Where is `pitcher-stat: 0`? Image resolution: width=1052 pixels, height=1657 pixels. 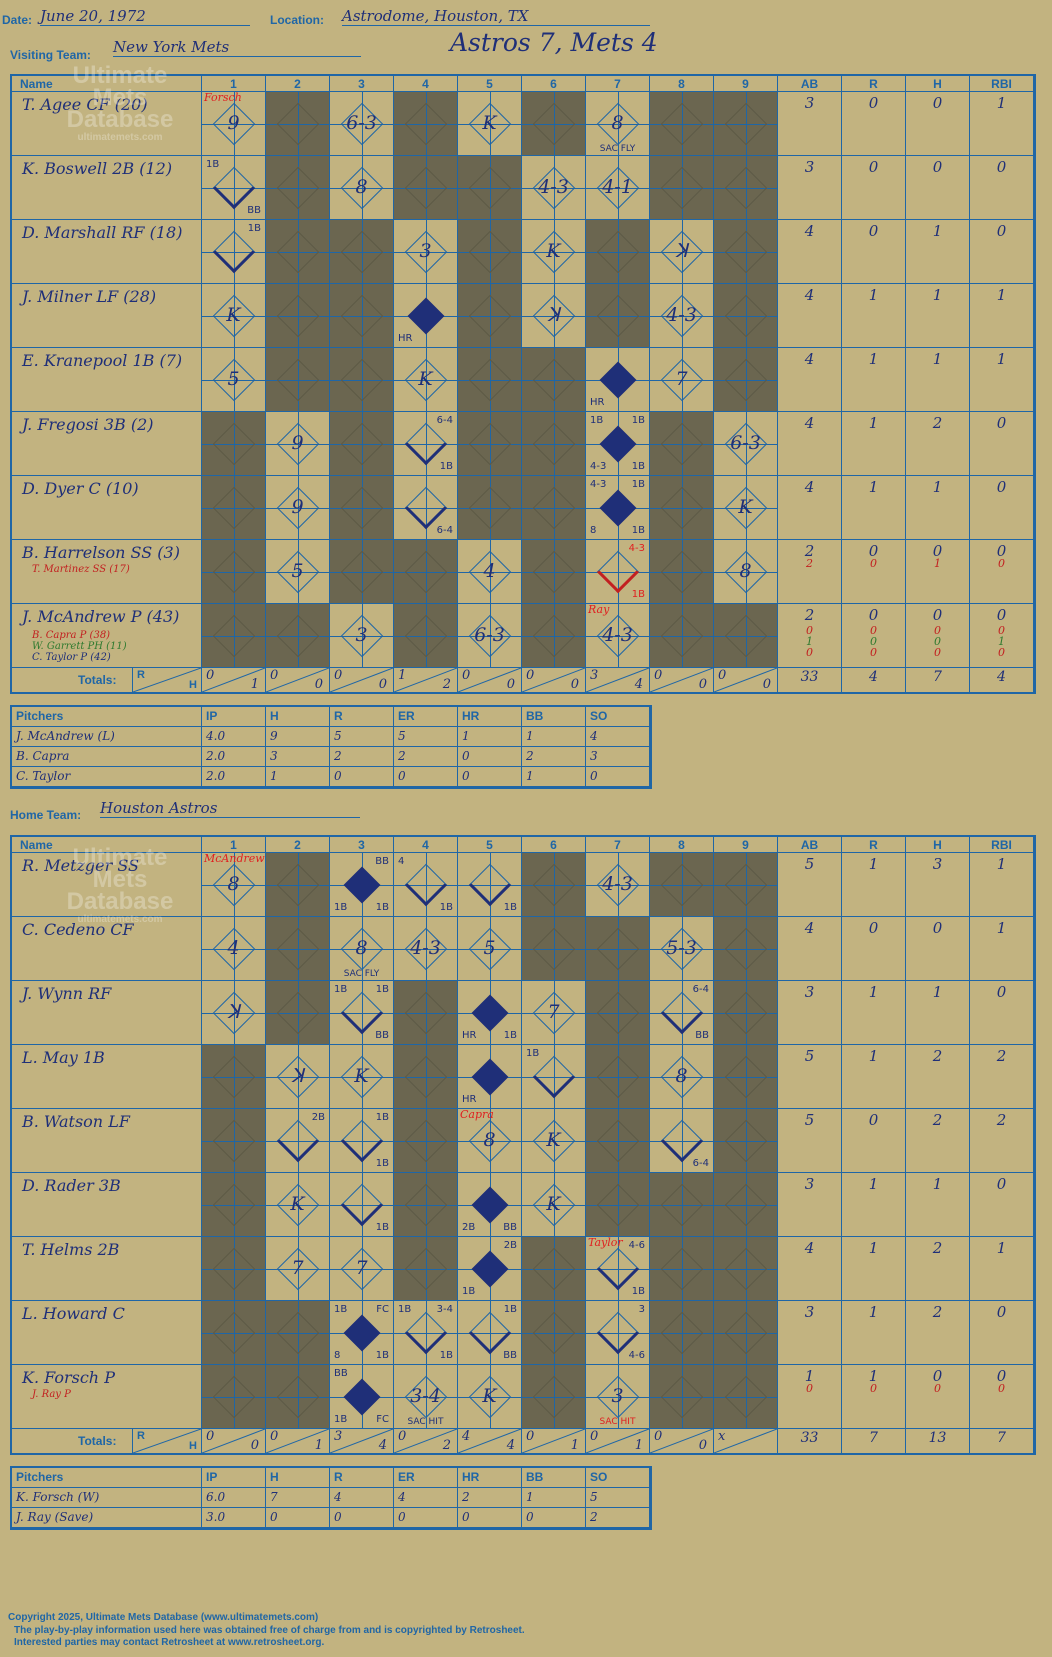
pitcher-stat: 0 is located at coordinates (618, 777).